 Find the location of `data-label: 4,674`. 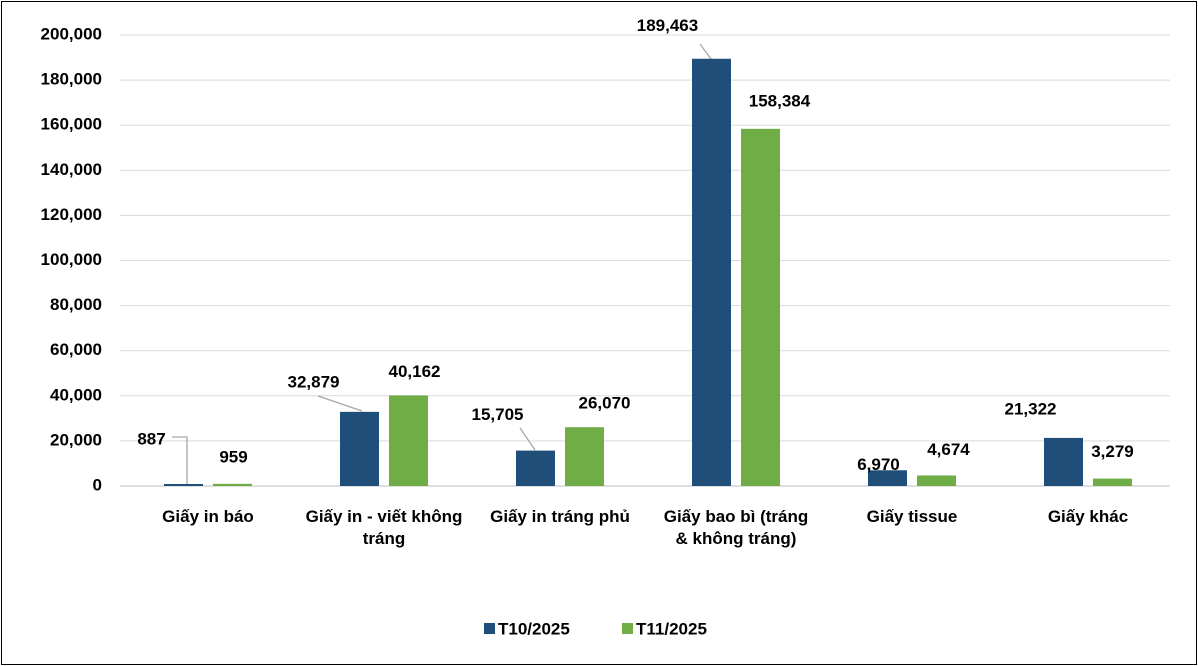

data-label: 4,674 is located at coordinates (948, 449).